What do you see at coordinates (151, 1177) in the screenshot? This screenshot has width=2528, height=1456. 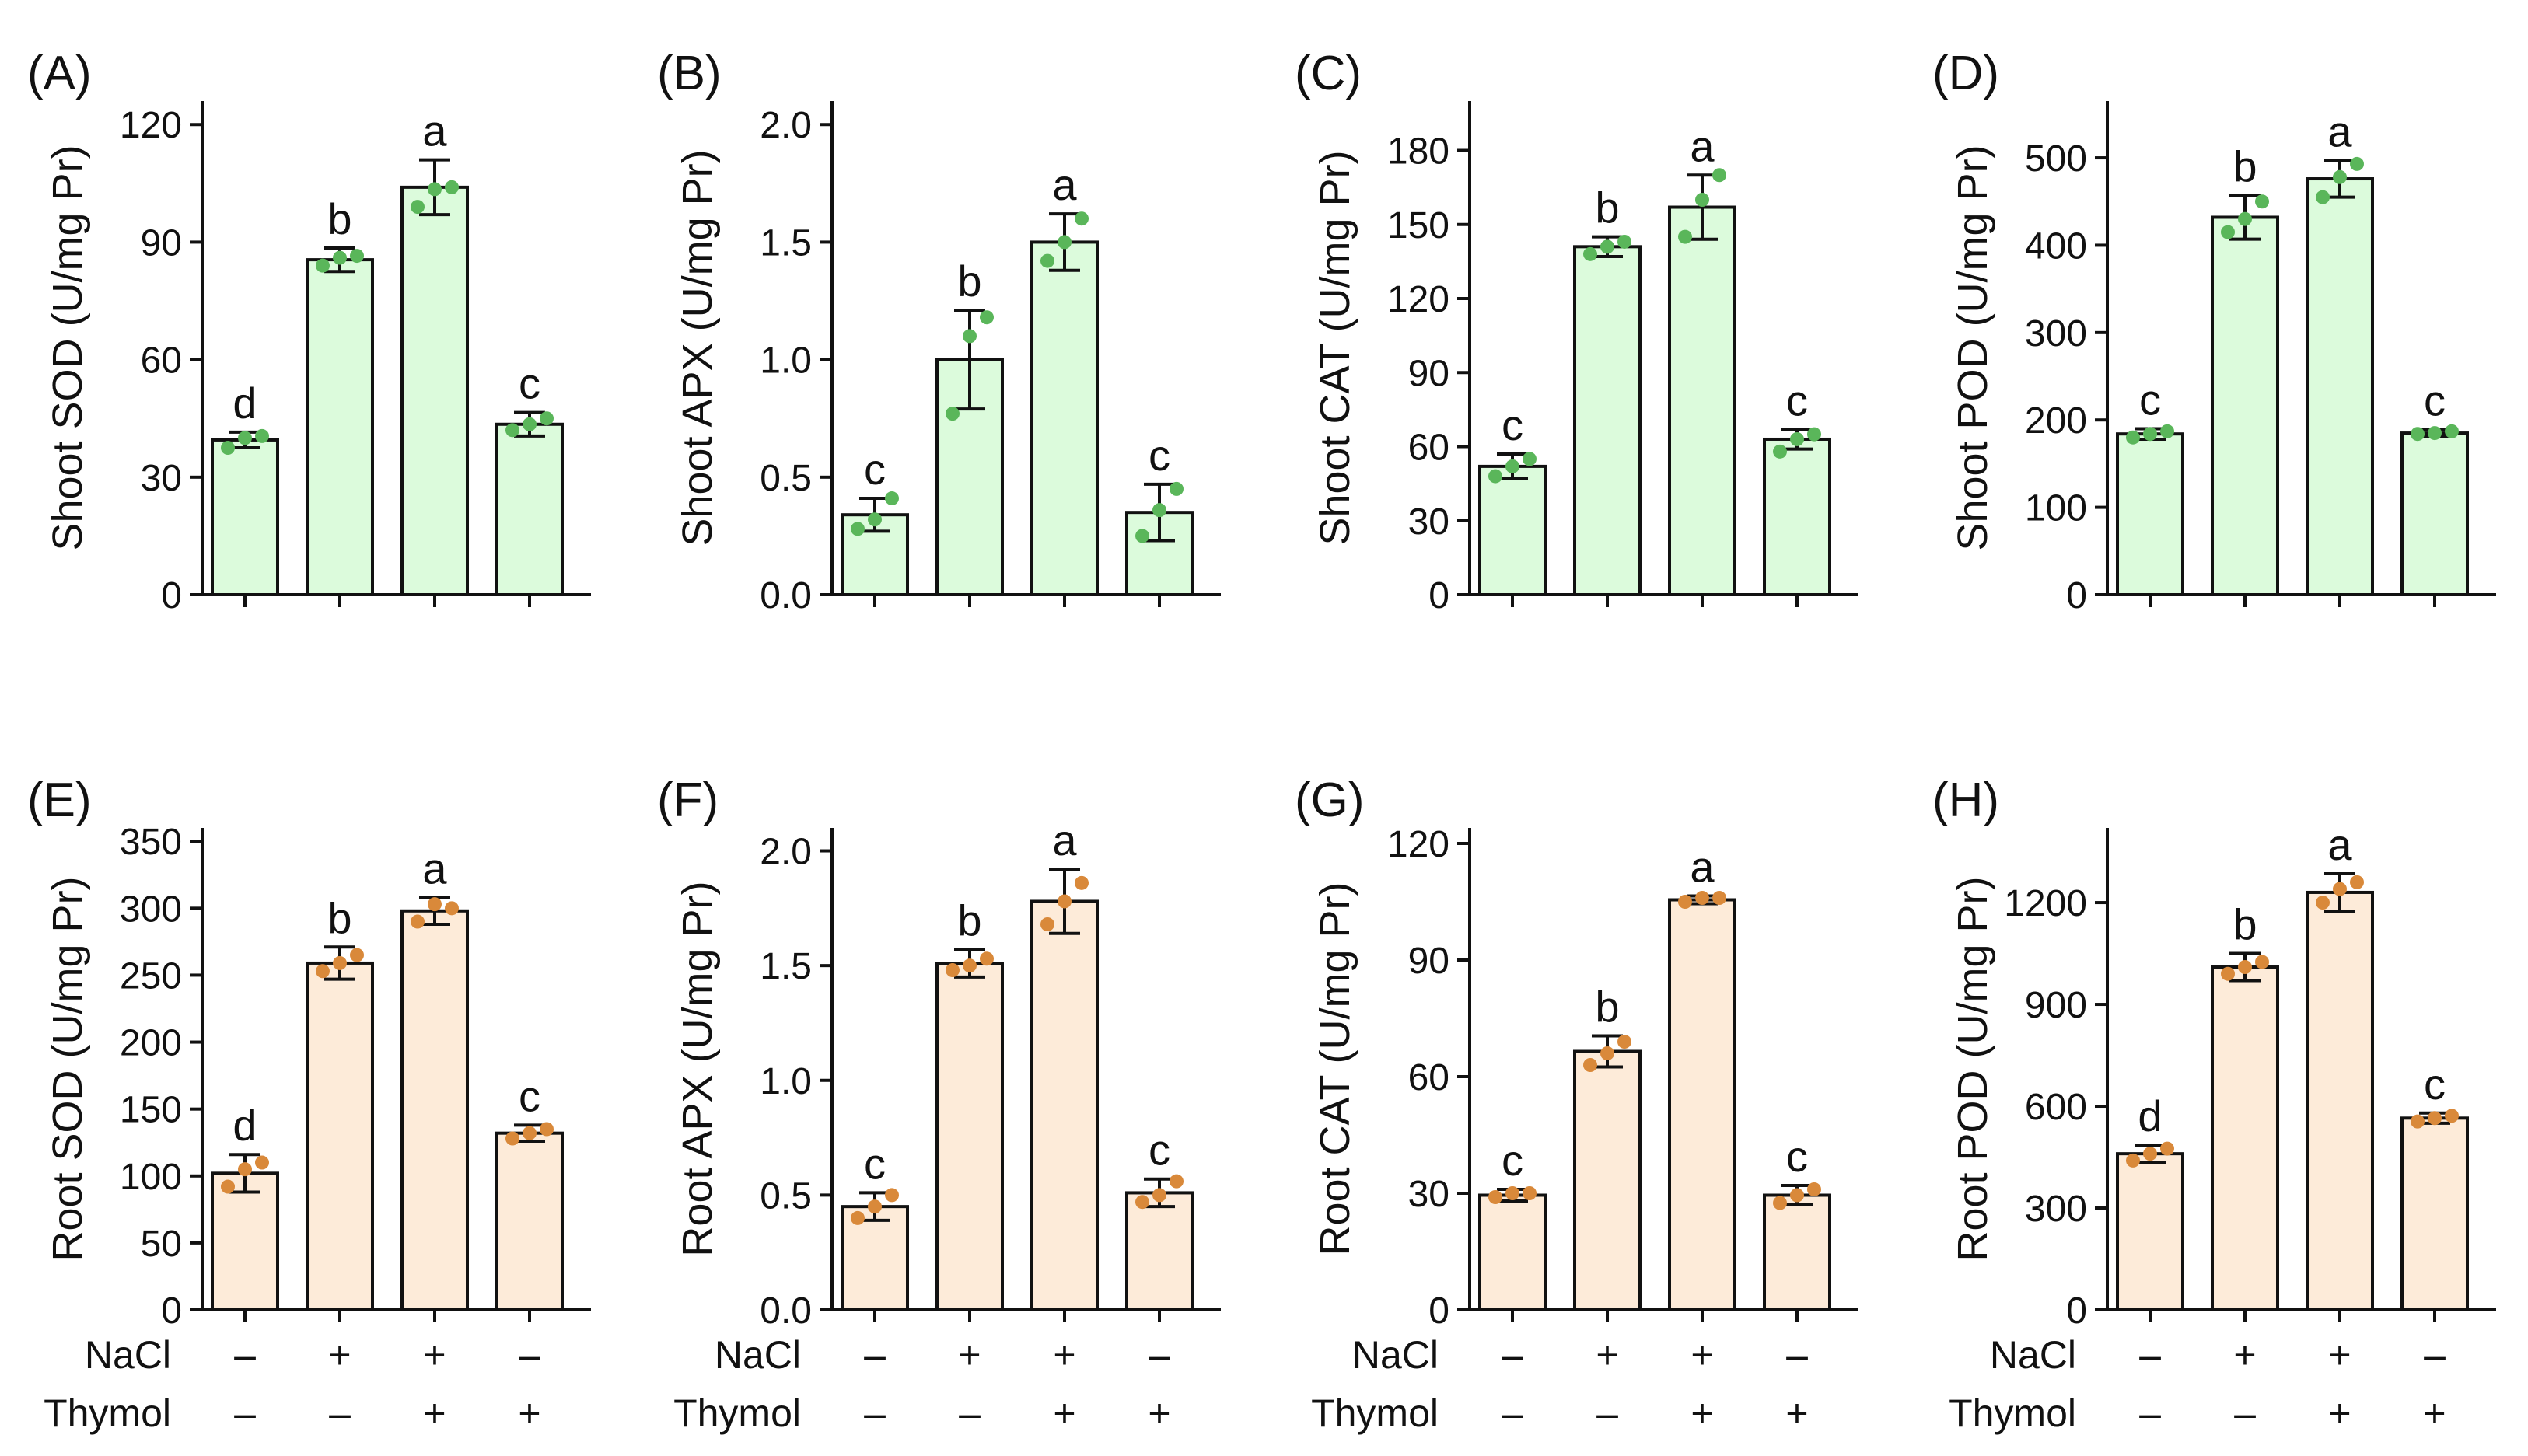 I see `panel-e-ytick-label: 100` at bounding box center [151, 1177].